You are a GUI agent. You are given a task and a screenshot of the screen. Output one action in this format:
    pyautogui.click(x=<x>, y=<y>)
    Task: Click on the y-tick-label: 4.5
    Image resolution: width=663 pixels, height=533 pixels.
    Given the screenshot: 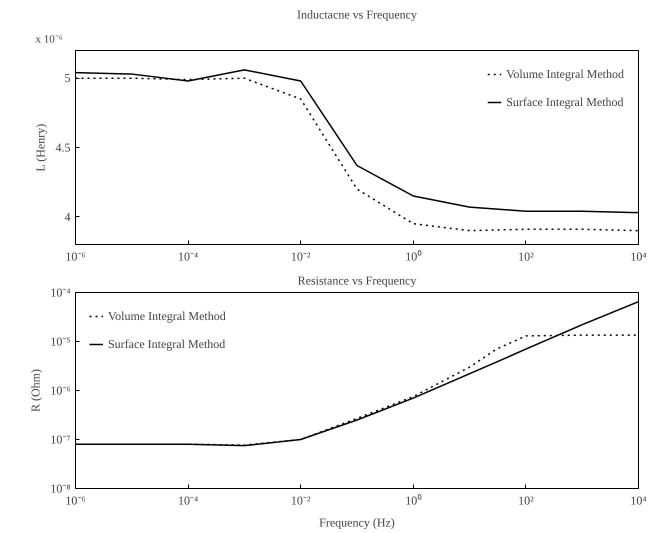 What is the action you would take?
    pyautogui.click(x=63, y=147)
    